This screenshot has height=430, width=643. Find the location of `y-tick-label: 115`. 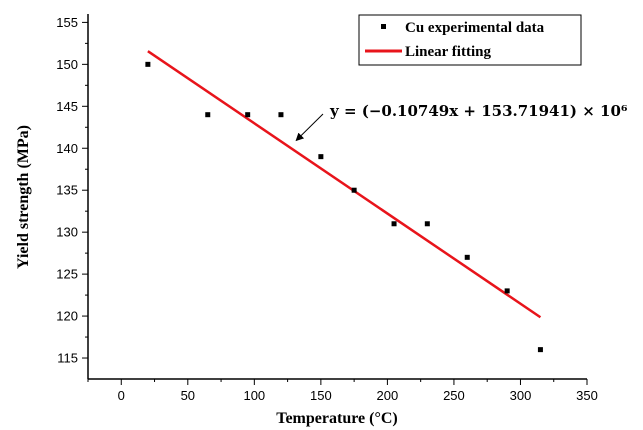

y-tick-label: 115 is located at coordinates (67, 358).